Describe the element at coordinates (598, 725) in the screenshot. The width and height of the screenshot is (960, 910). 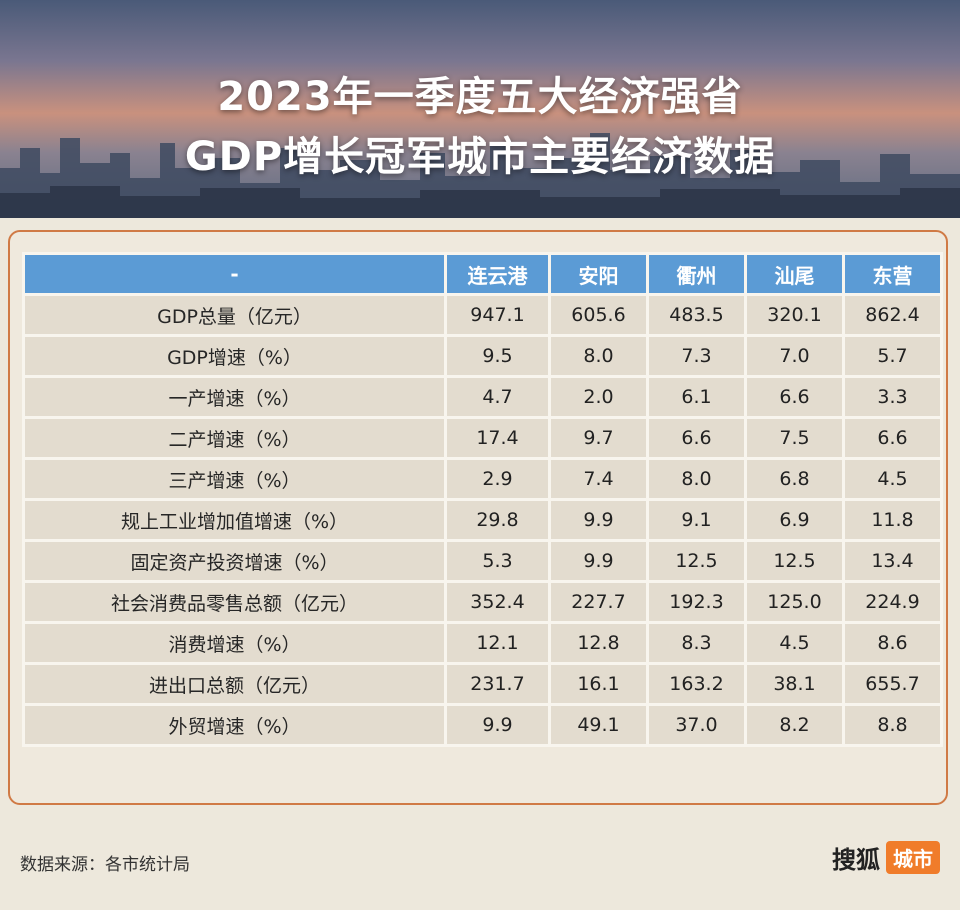
I see `table-cell: 49.1` at that location.